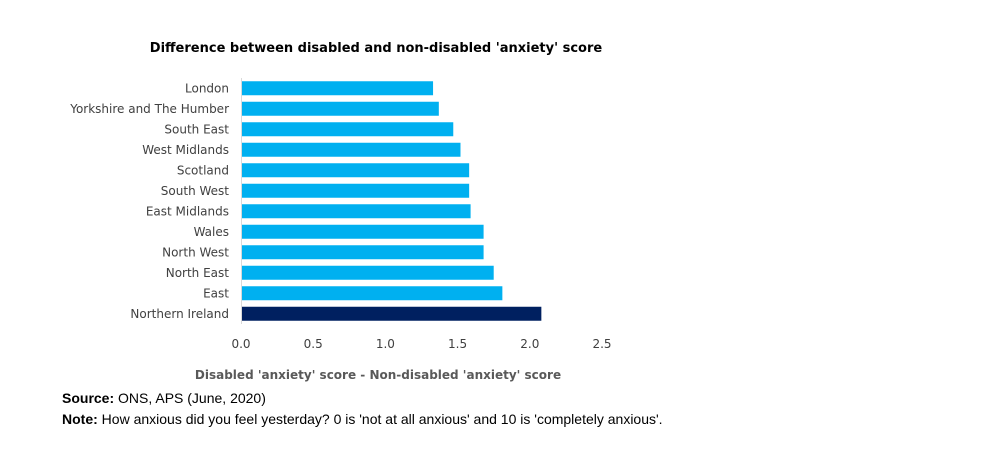  Describe the element at coordinates (211, 232) in the screenshot. I see `category-label: Wales` at that location.